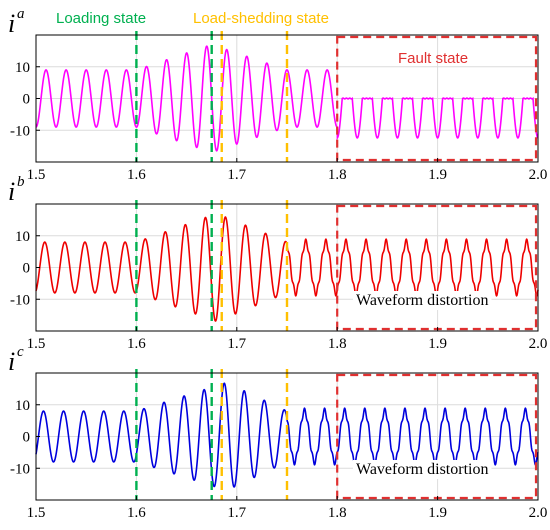  Describe the element at coordinates (21, 182) in the screenshot. I see `panel-title-superscript-b: b` at that location.